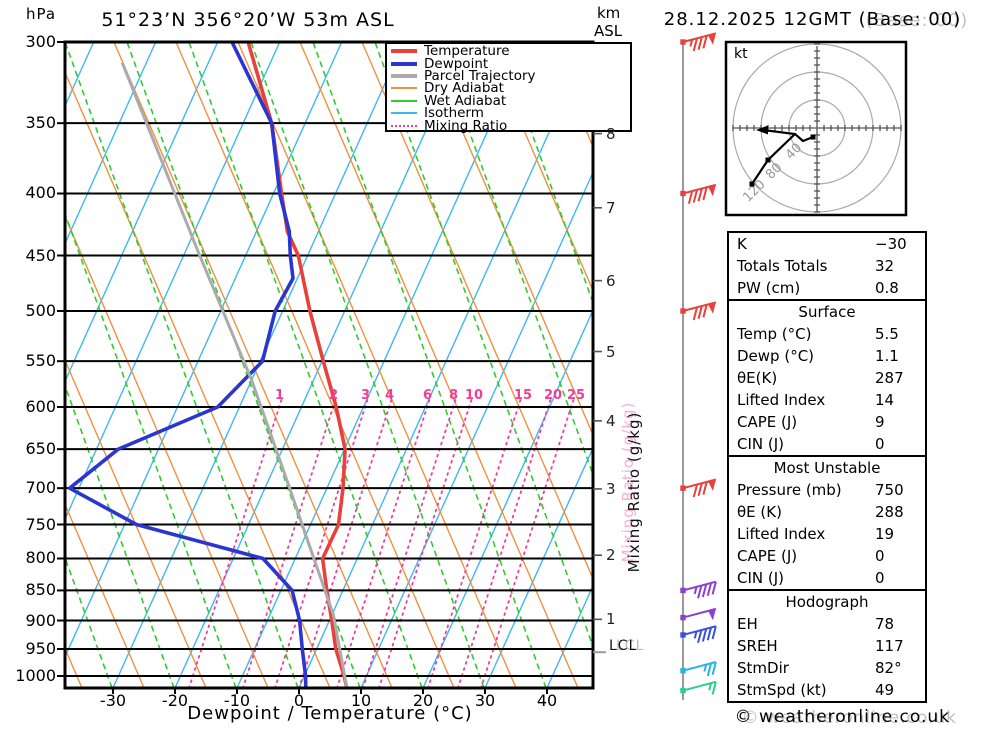  I want to click on km-tick-label: 3, so click(611, 488).